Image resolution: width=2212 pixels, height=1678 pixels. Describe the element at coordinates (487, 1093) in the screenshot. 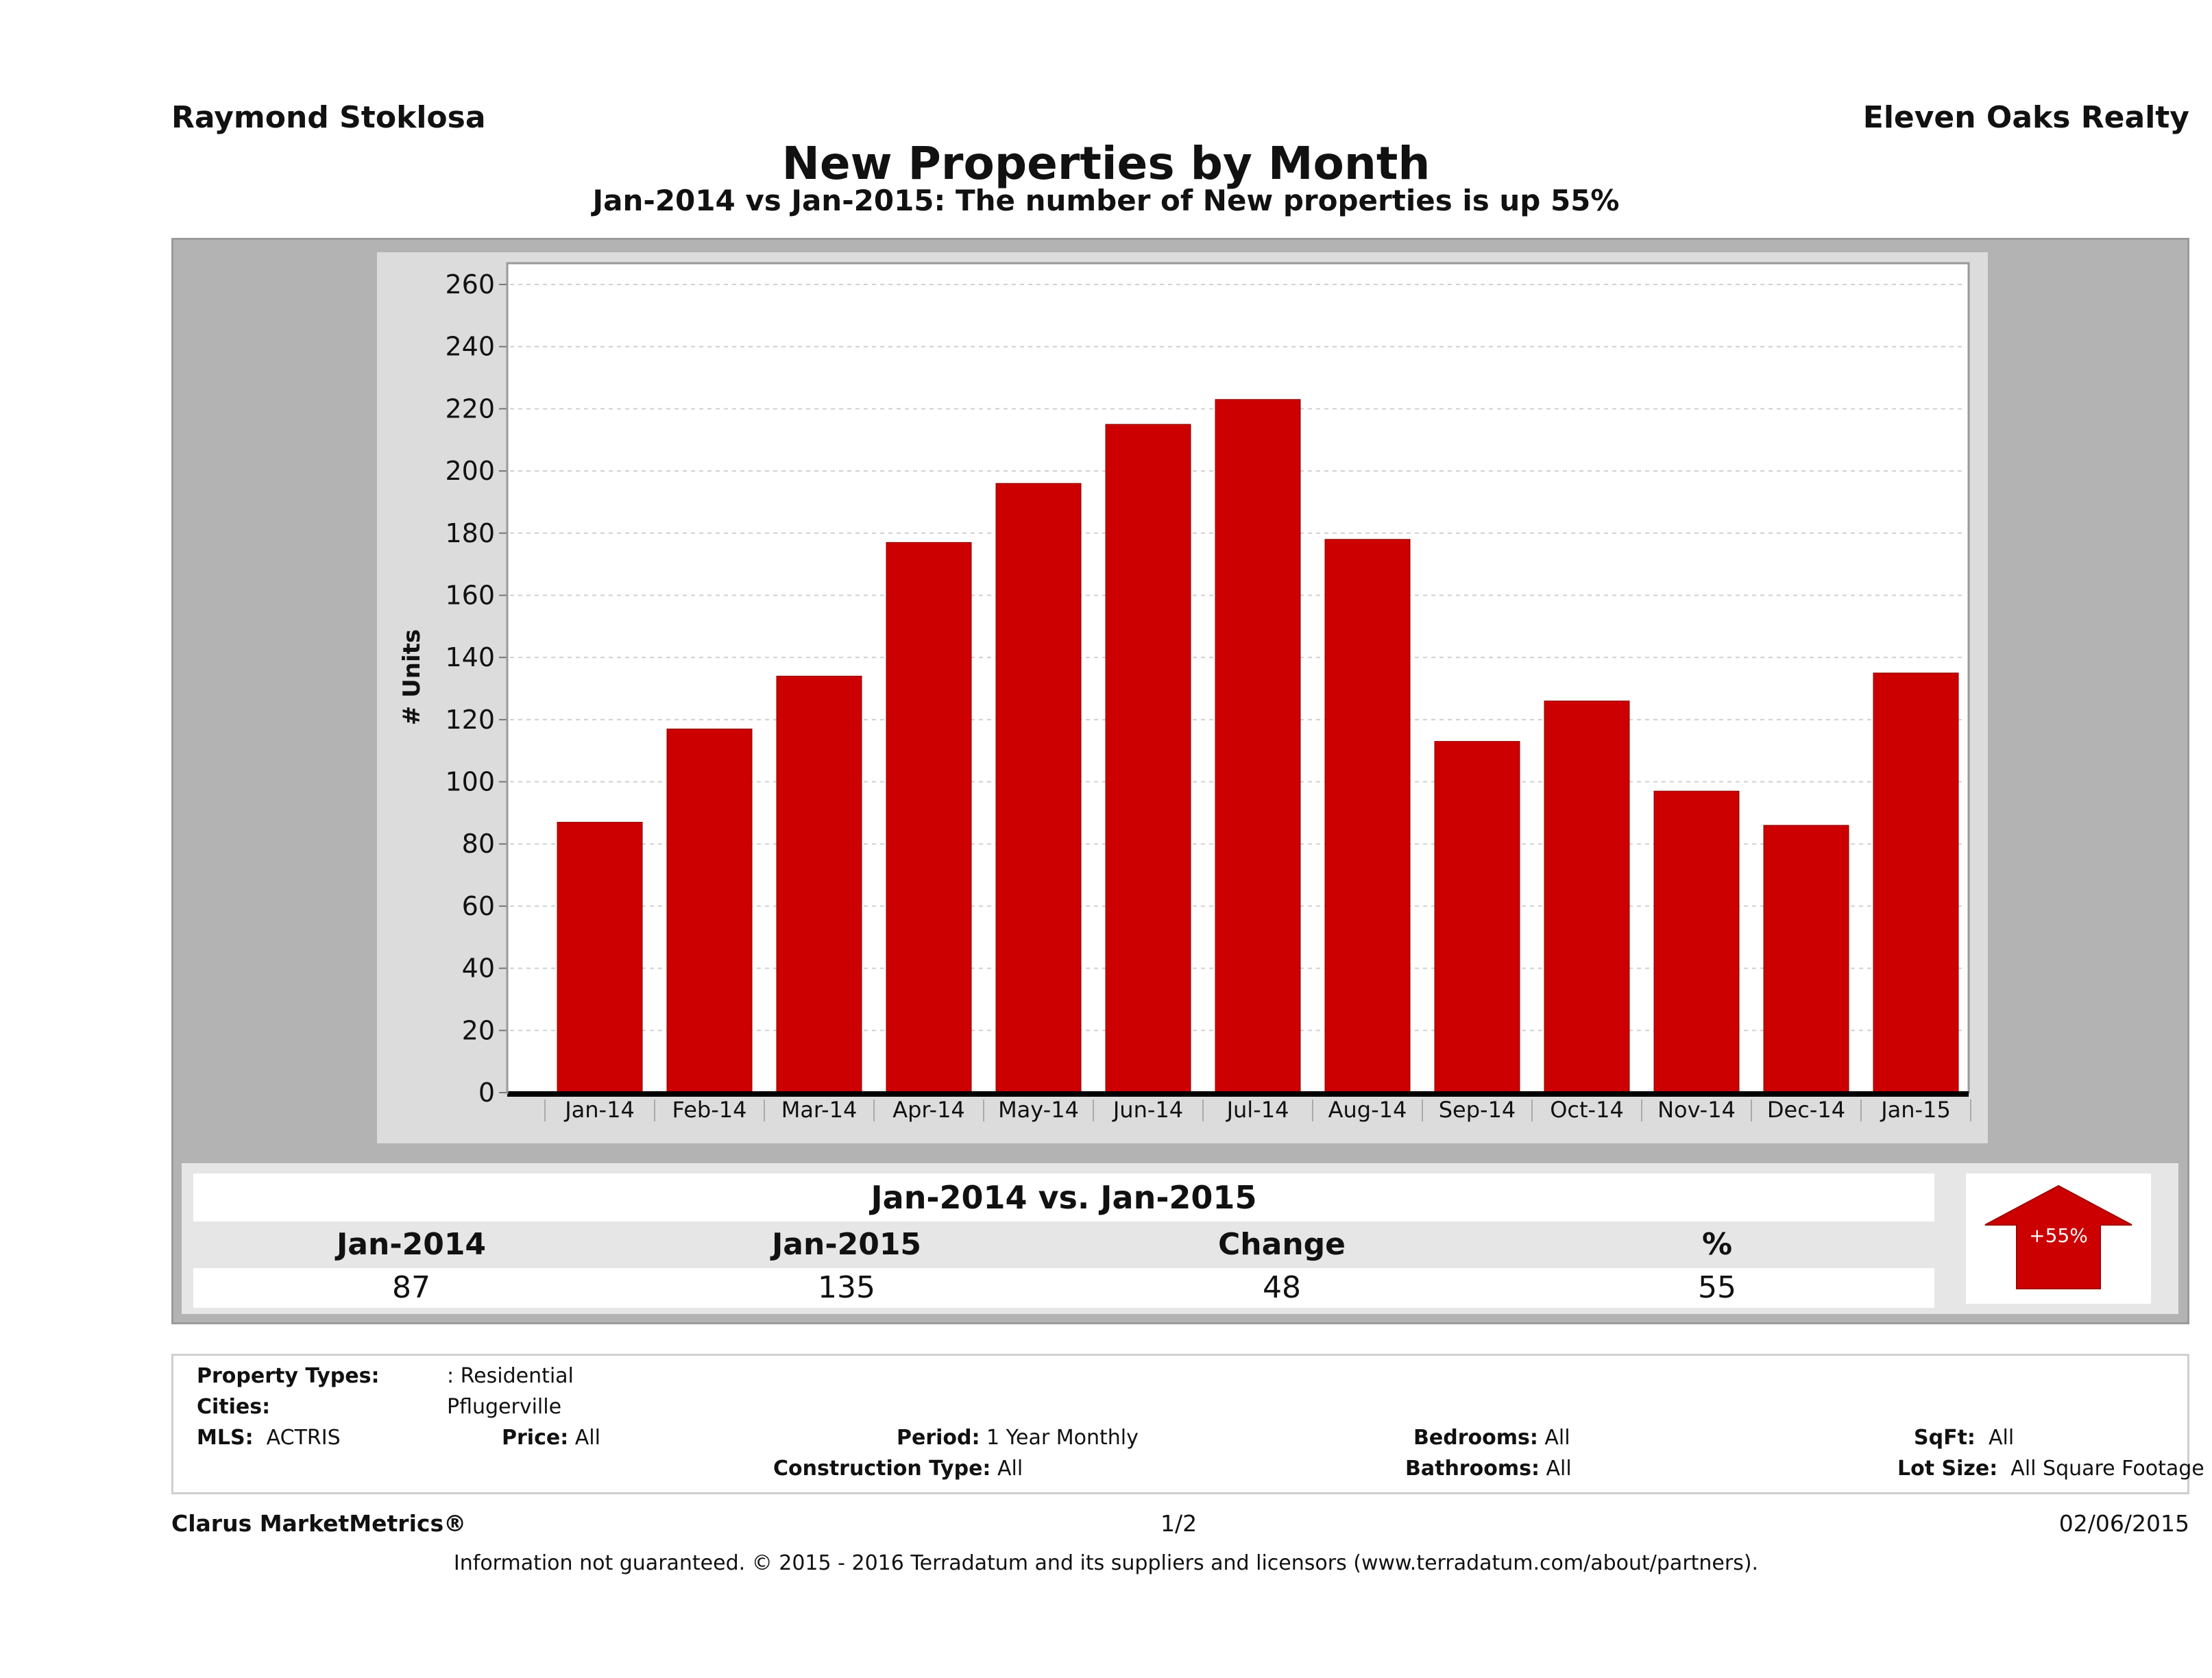

I see `y-tick-label: 0` at that location.